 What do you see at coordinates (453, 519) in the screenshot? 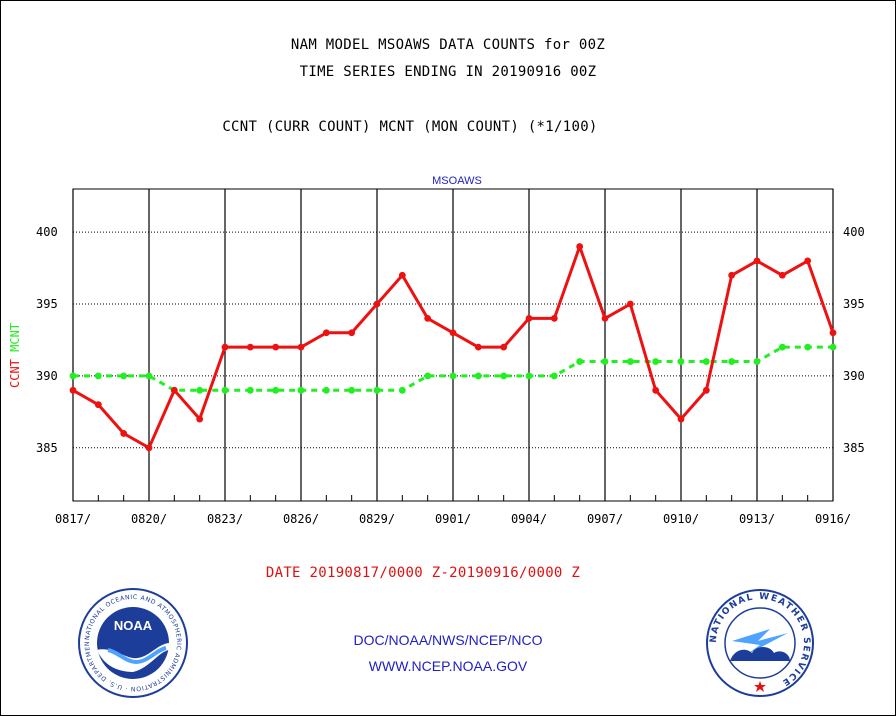
I see `x-tick-label: 0901/` at bounding box center [453, 519].